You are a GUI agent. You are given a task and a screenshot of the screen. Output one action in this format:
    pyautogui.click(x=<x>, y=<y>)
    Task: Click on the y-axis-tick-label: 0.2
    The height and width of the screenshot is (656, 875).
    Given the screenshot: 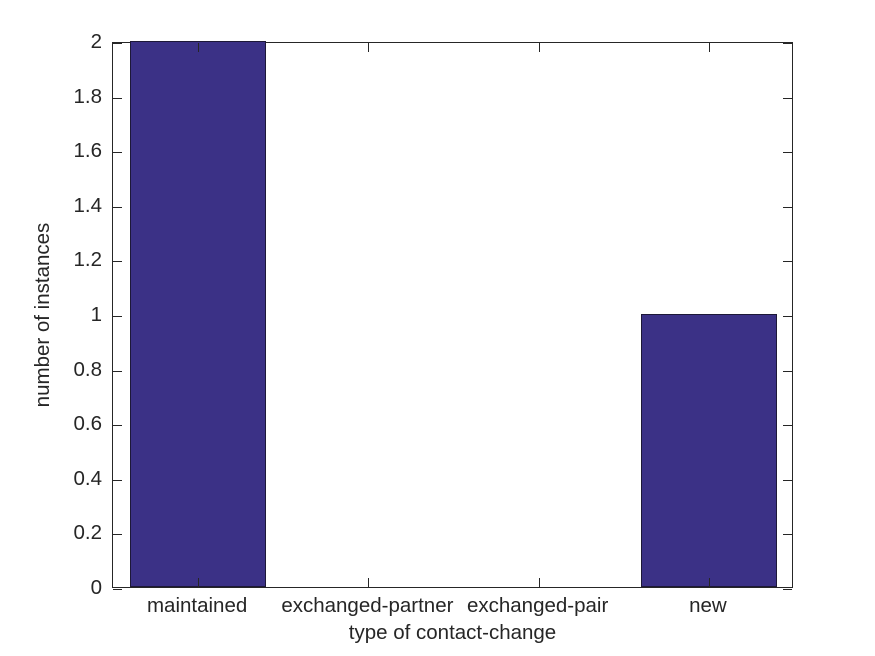 What is the action you would take?
    pyautogui.click(x=88, y=533)
    